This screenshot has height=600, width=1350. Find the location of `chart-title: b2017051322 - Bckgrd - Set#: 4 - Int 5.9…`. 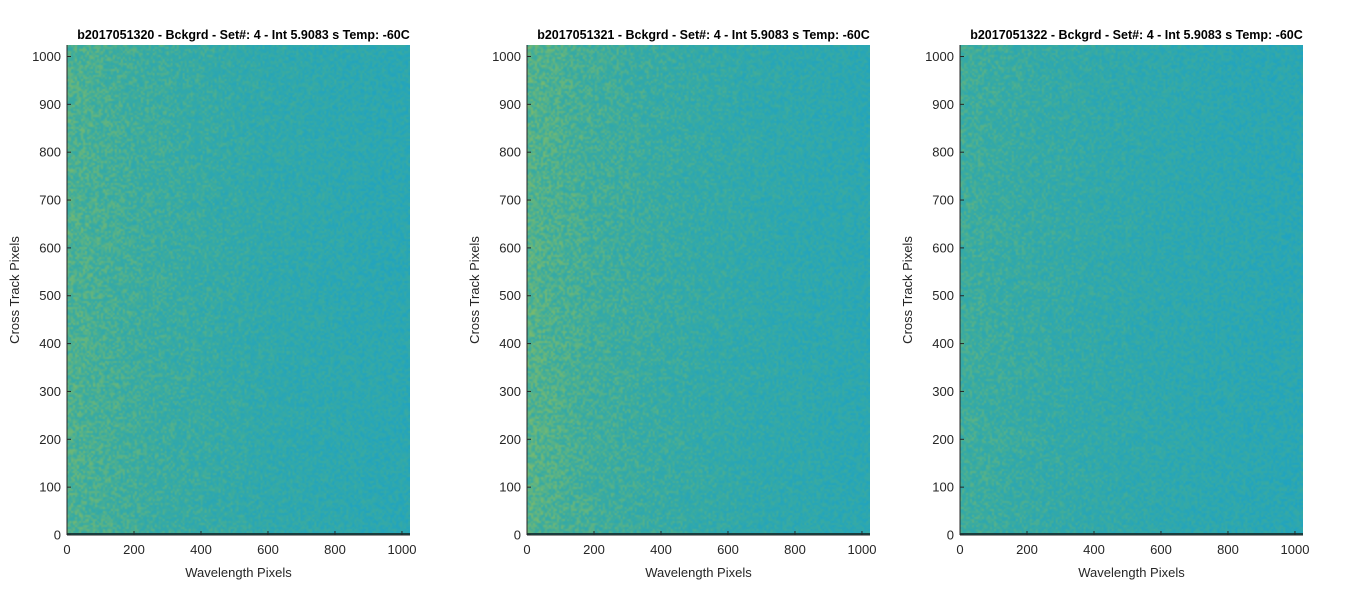

chart-title: b2017051322 - Bckgrd - Set#: 4 - Int 5.9… is located at coordinates (1136, 35).